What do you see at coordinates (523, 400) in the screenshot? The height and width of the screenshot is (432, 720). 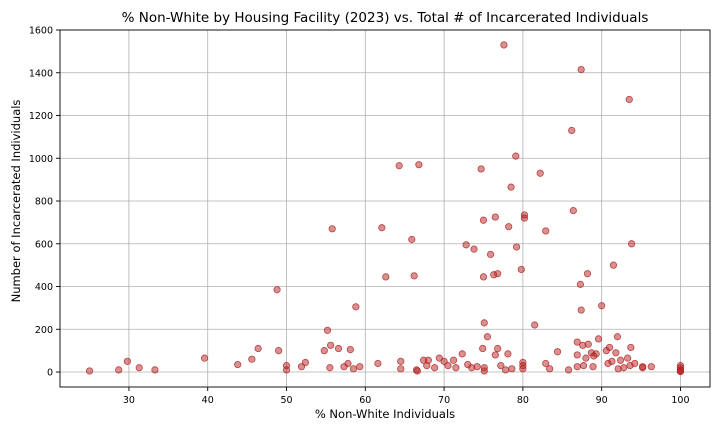 I see `x-tick-label: 80` at bounding box center [523, 400].